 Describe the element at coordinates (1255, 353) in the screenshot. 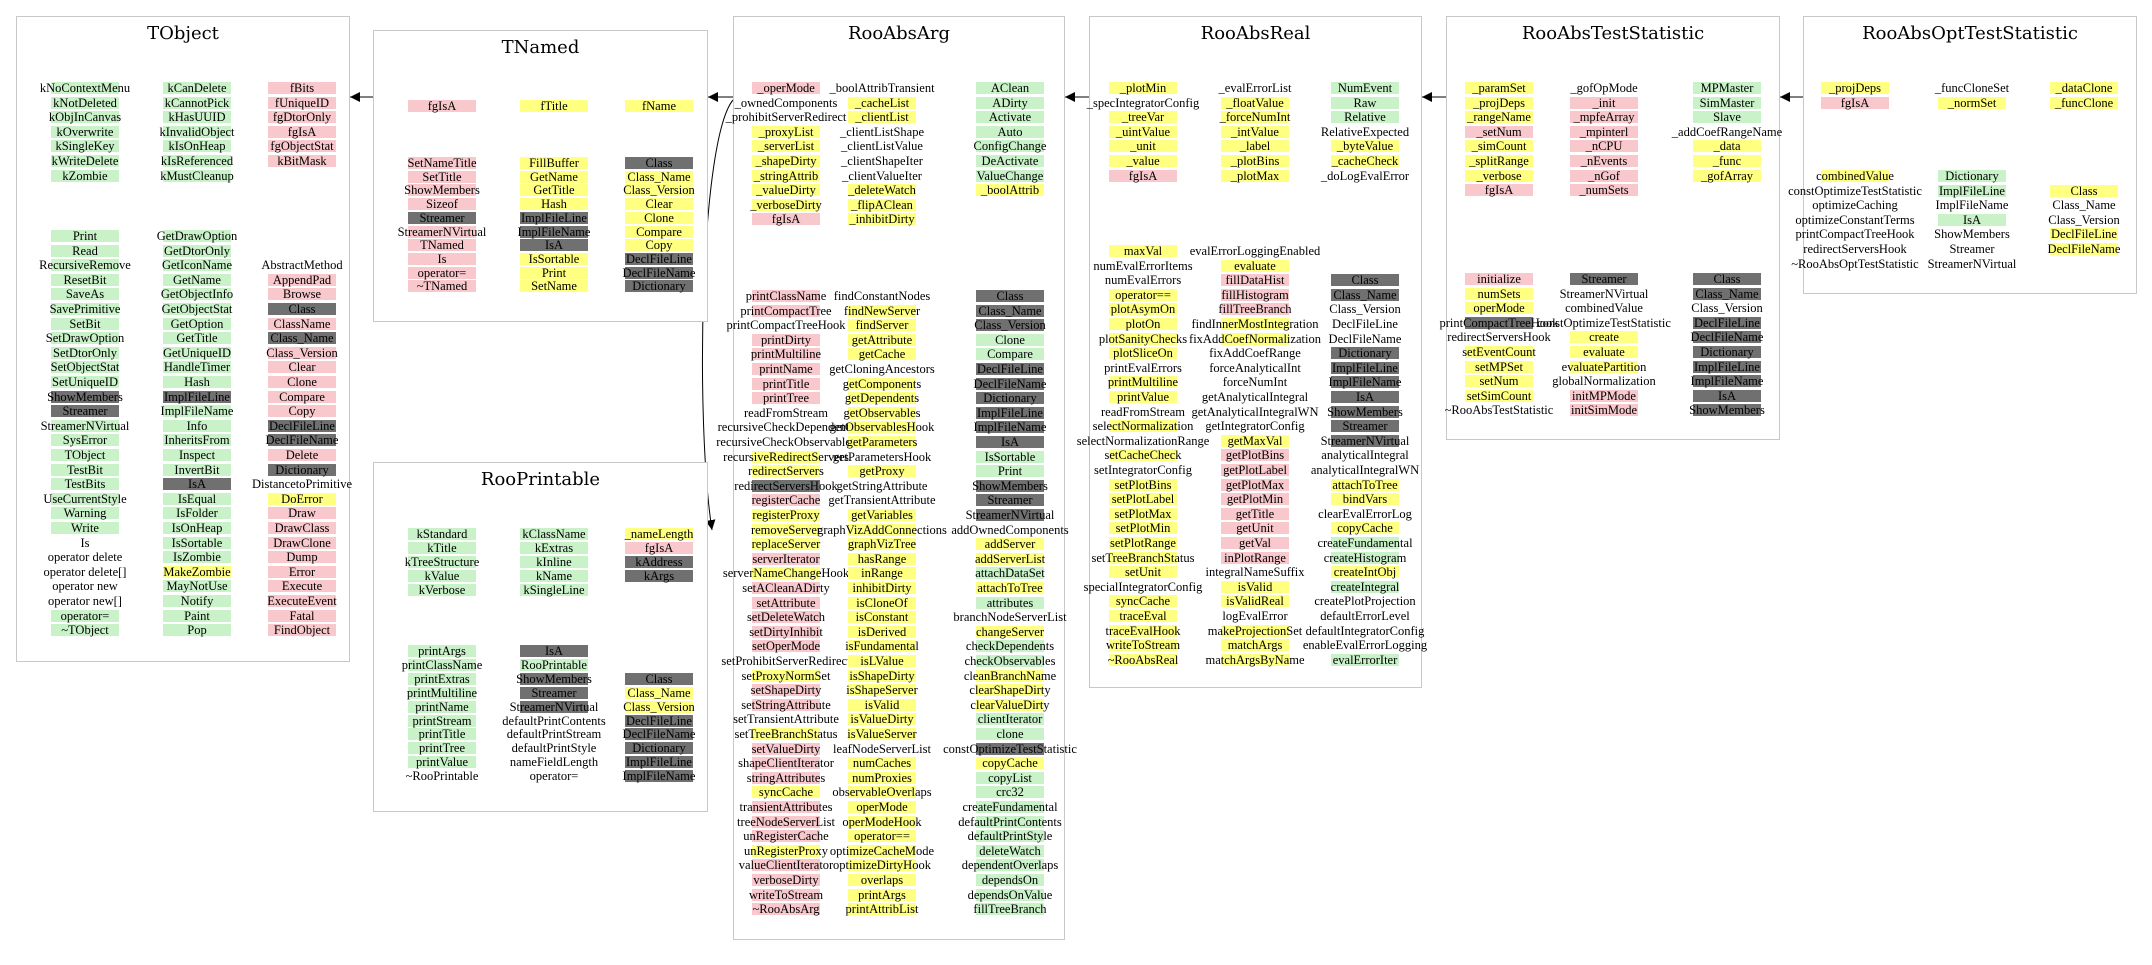

I see `member-fixaddcoefrange: fixAddCoefRange` at that location.